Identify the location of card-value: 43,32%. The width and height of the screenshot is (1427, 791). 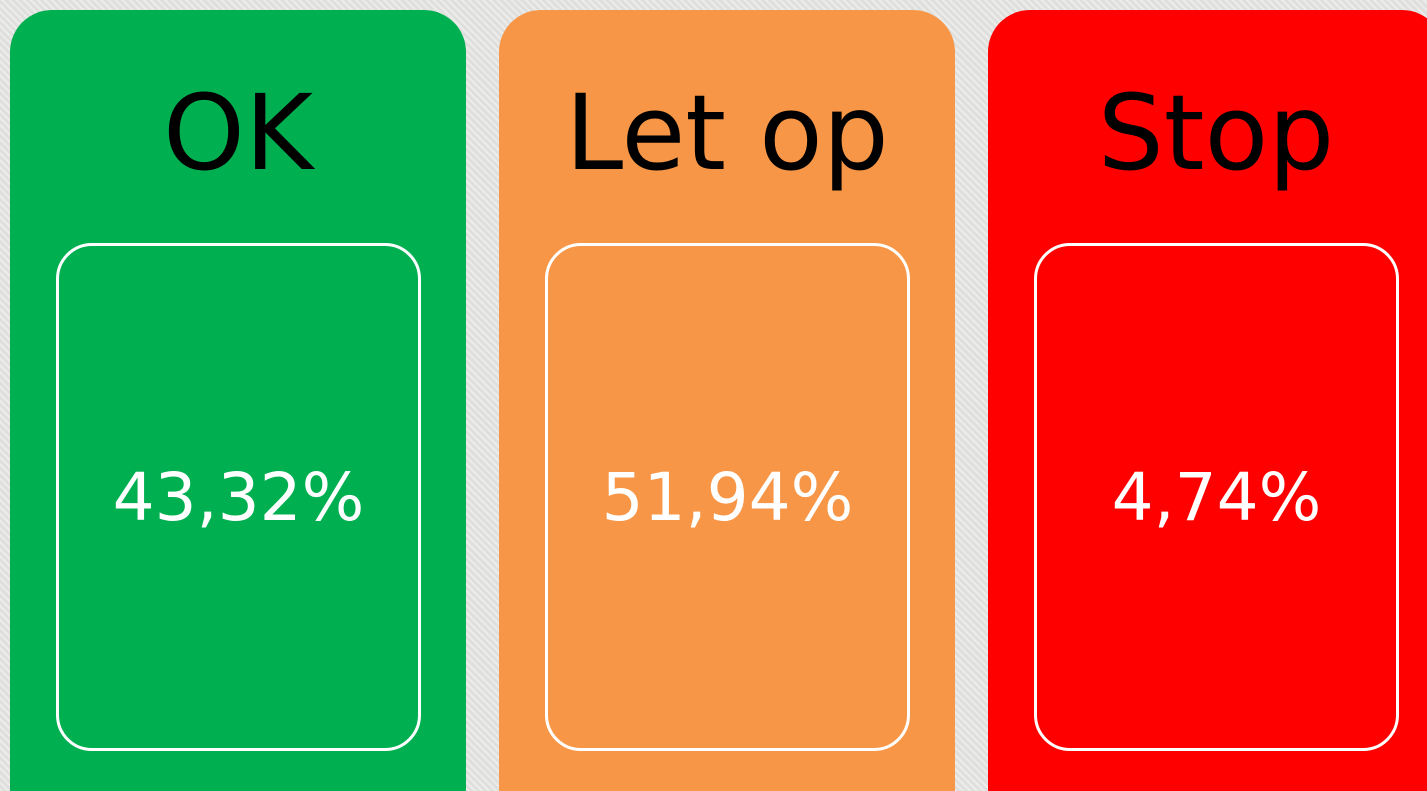
(238, 497).